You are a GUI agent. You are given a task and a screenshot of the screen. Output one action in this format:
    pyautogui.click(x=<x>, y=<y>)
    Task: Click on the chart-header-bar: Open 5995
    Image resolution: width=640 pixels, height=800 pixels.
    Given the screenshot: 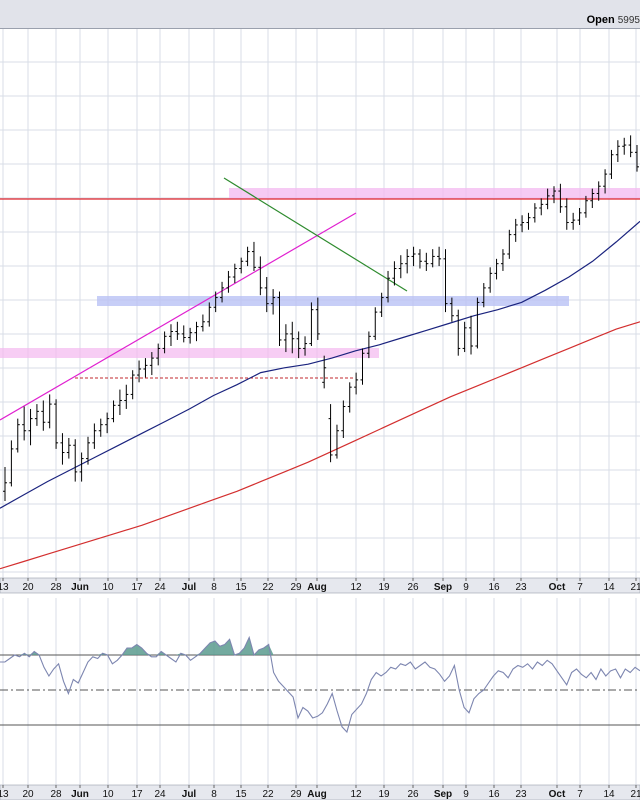 What is the action you would take?
    pyautogui.click(x=320, y=14)
    